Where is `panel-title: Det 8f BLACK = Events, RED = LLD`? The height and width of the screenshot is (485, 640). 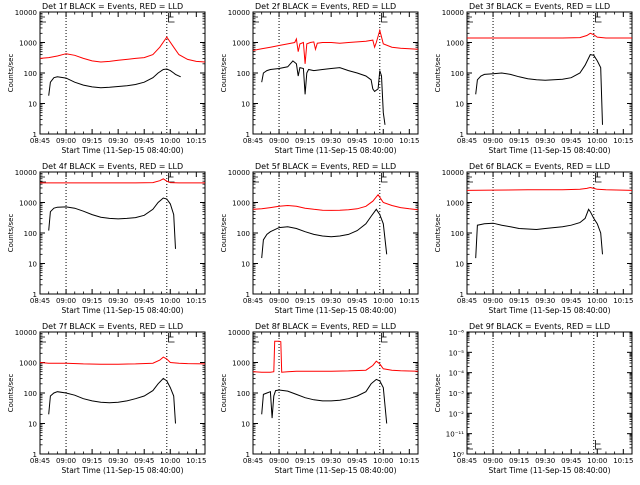 panel-title: Det 8f BLACK = Events, RED = LLD is located at coordinates (325, 326).